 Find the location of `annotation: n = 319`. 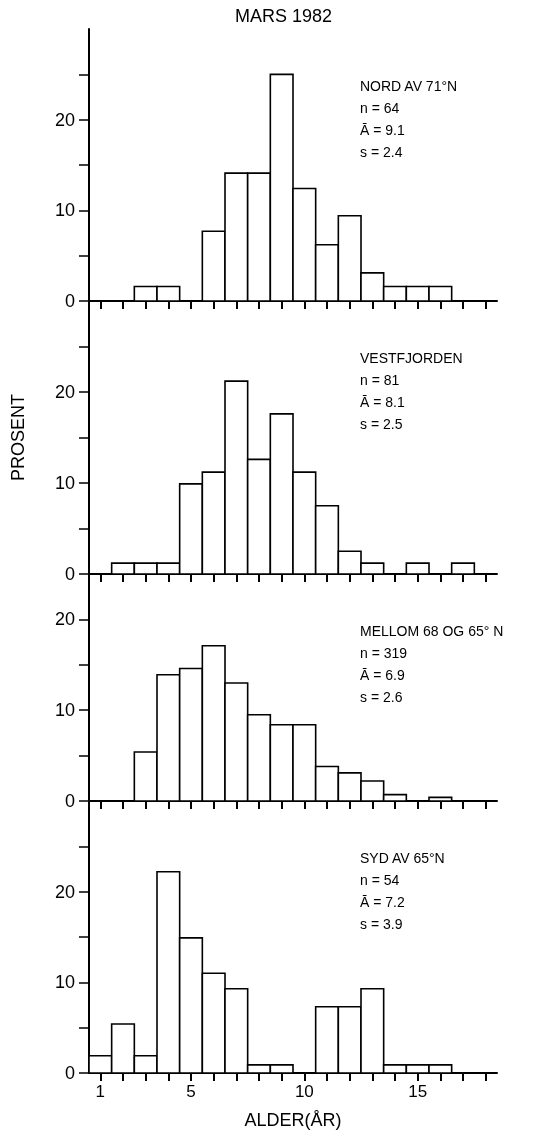

annotation: n = 319 is located at coordinates (384, 653).